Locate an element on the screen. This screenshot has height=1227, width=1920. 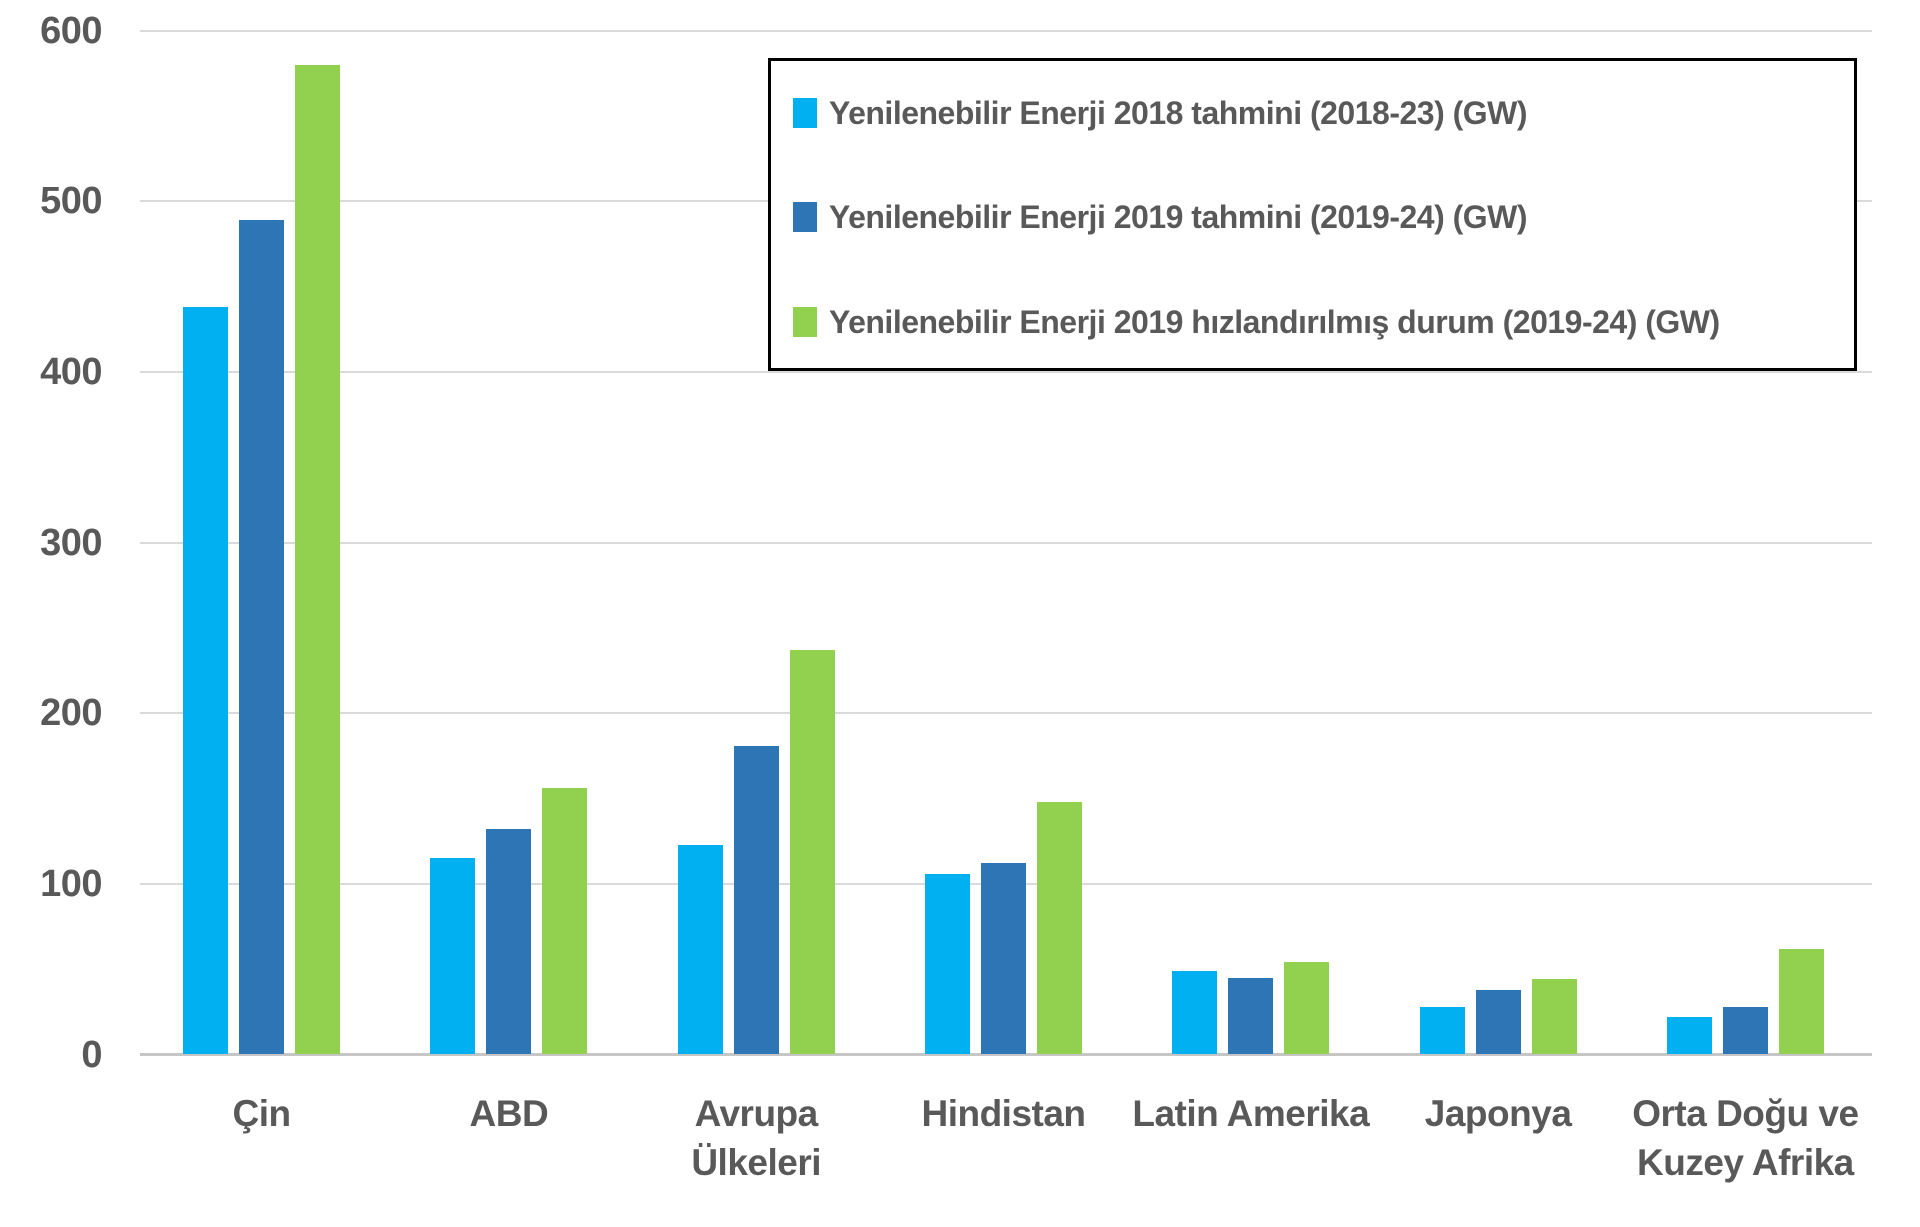
y-tick-label: 200 is located at coordinates (71, 713).